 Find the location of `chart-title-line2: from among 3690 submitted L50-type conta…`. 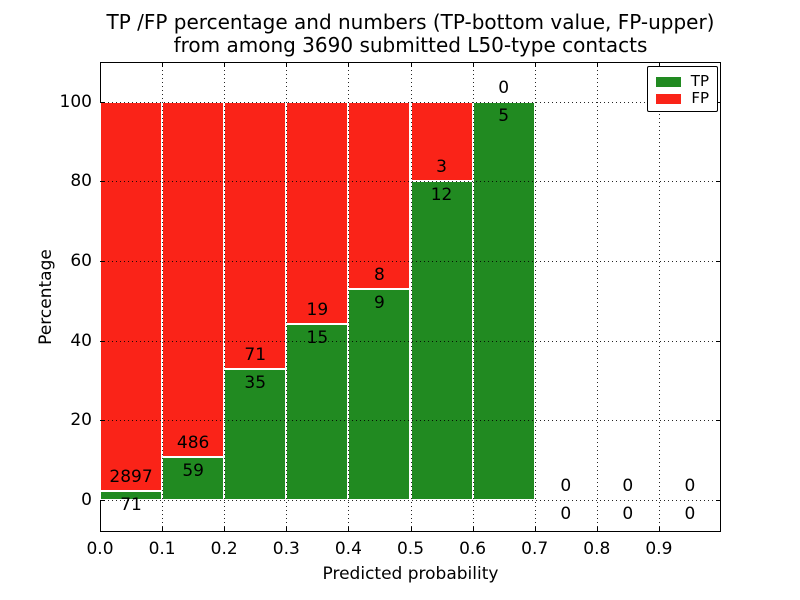

chart-title-line2: from among 3690 submitted L50-type conta… is located at coordinates (410, 45).